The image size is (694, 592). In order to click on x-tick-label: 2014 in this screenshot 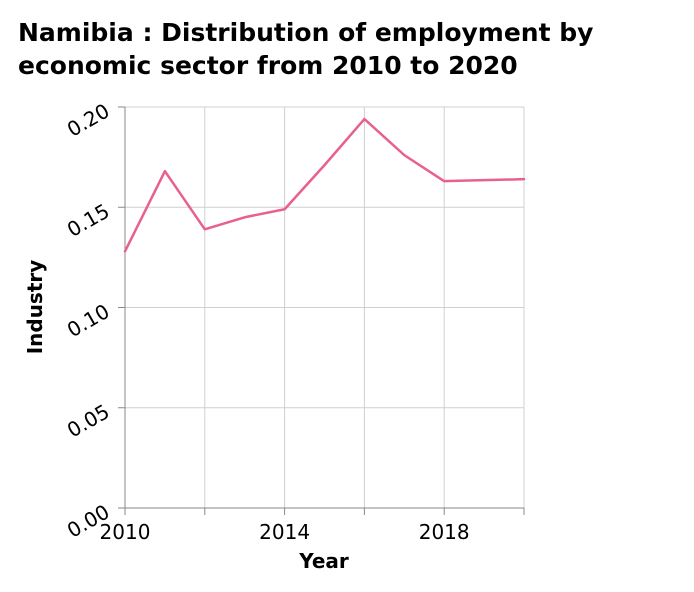, I will do `click(284, 532)`.